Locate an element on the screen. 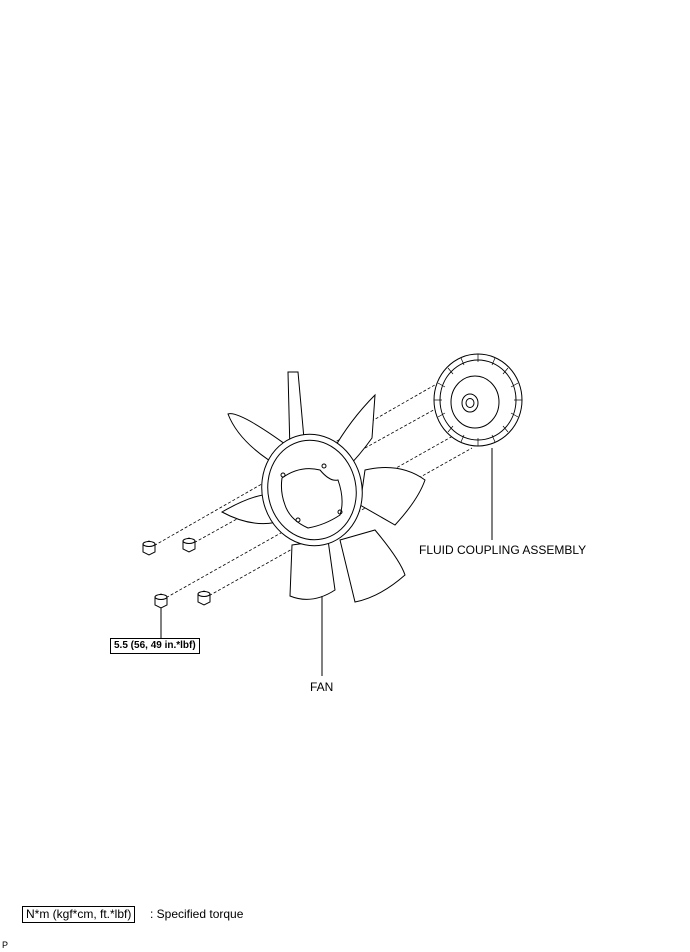 This screenshot has width=690, height=952. fluid-coupling is located at coordinates (478, 400).